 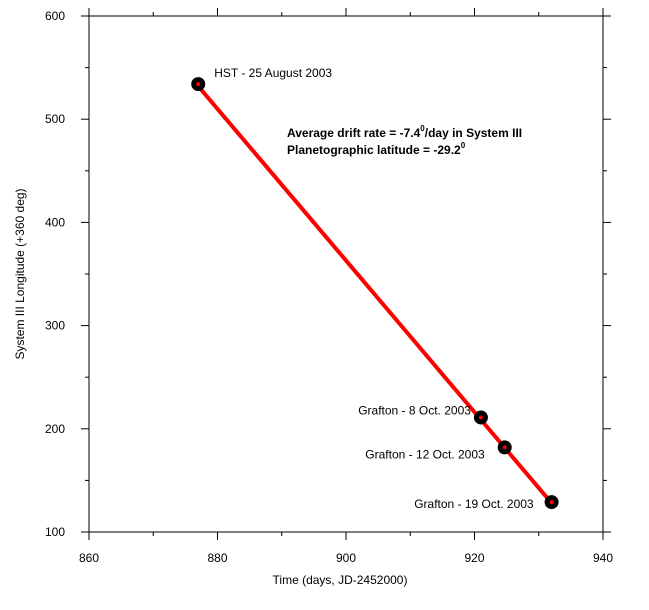 I want to click on x-tick-label: 900, so click(x=346, y=558).